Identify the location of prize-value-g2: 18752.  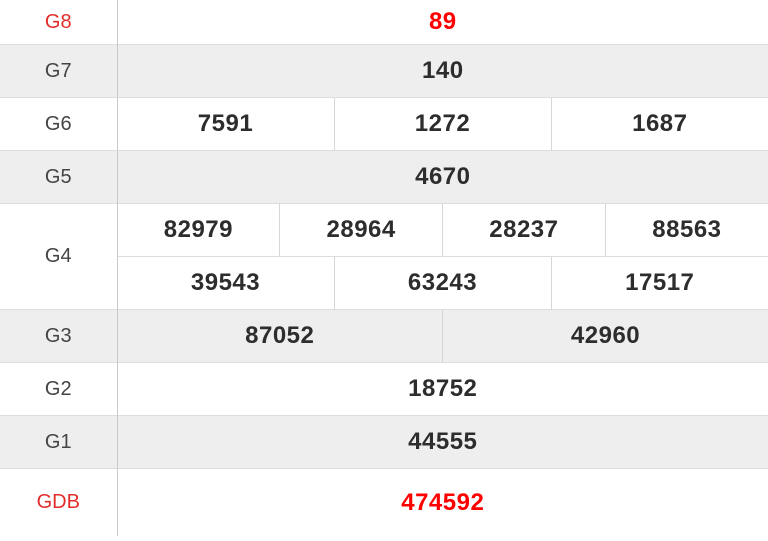
(442, 389).